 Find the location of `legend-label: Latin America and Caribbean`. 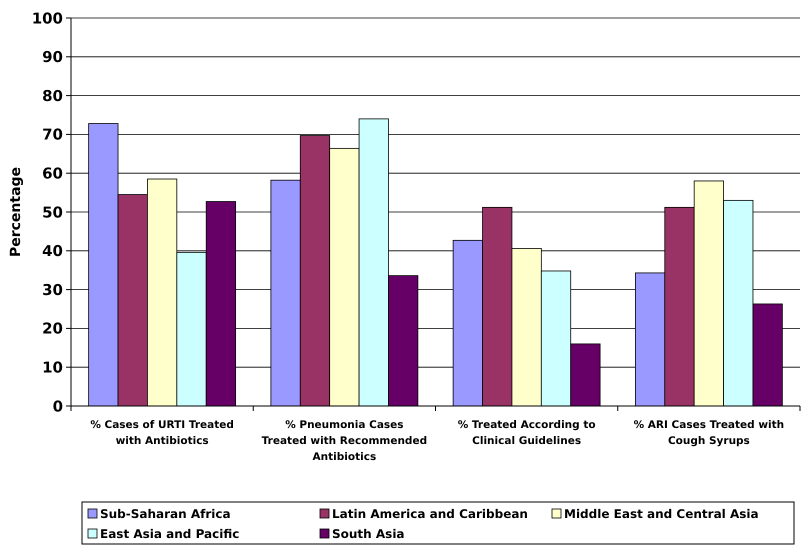

legend-label: Latin America and Caribbean is located at coordinates (430, 514).